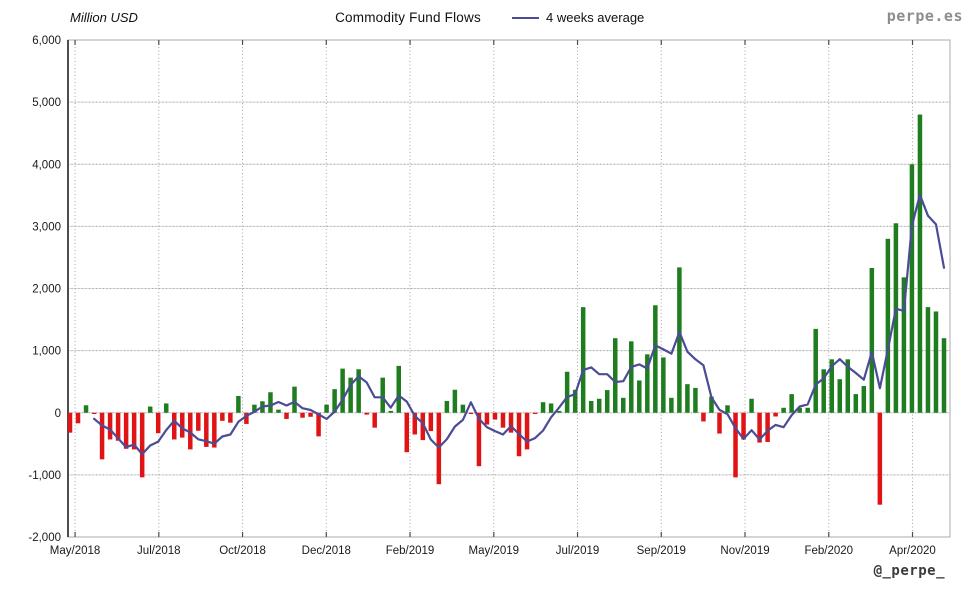  Describe the element at coordinates (242, 551) in the screenshot. I see `x-tick-label: Oct/2018` at that location.